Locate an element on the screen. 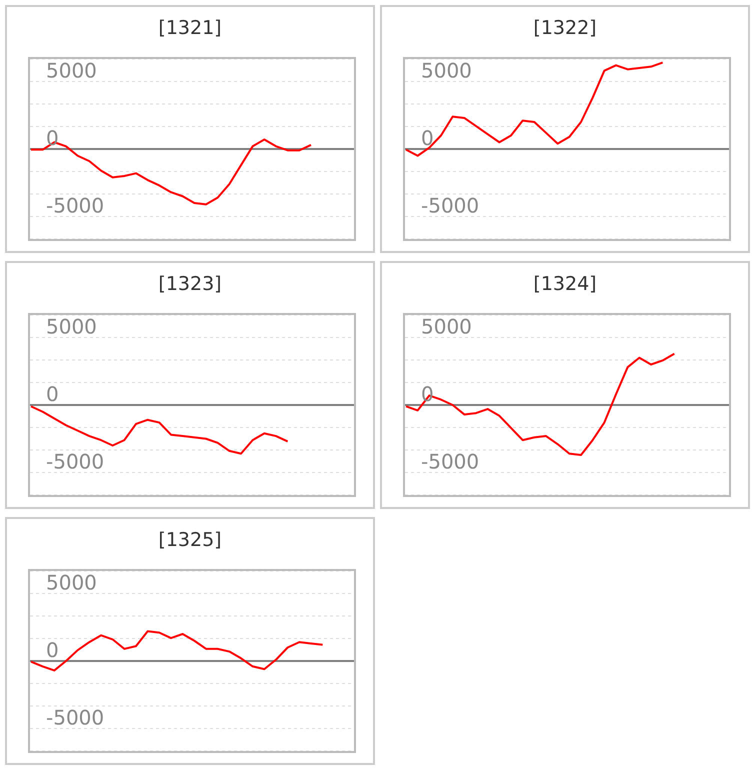  chart-title: [1324] is located at coordinates (565, 284).